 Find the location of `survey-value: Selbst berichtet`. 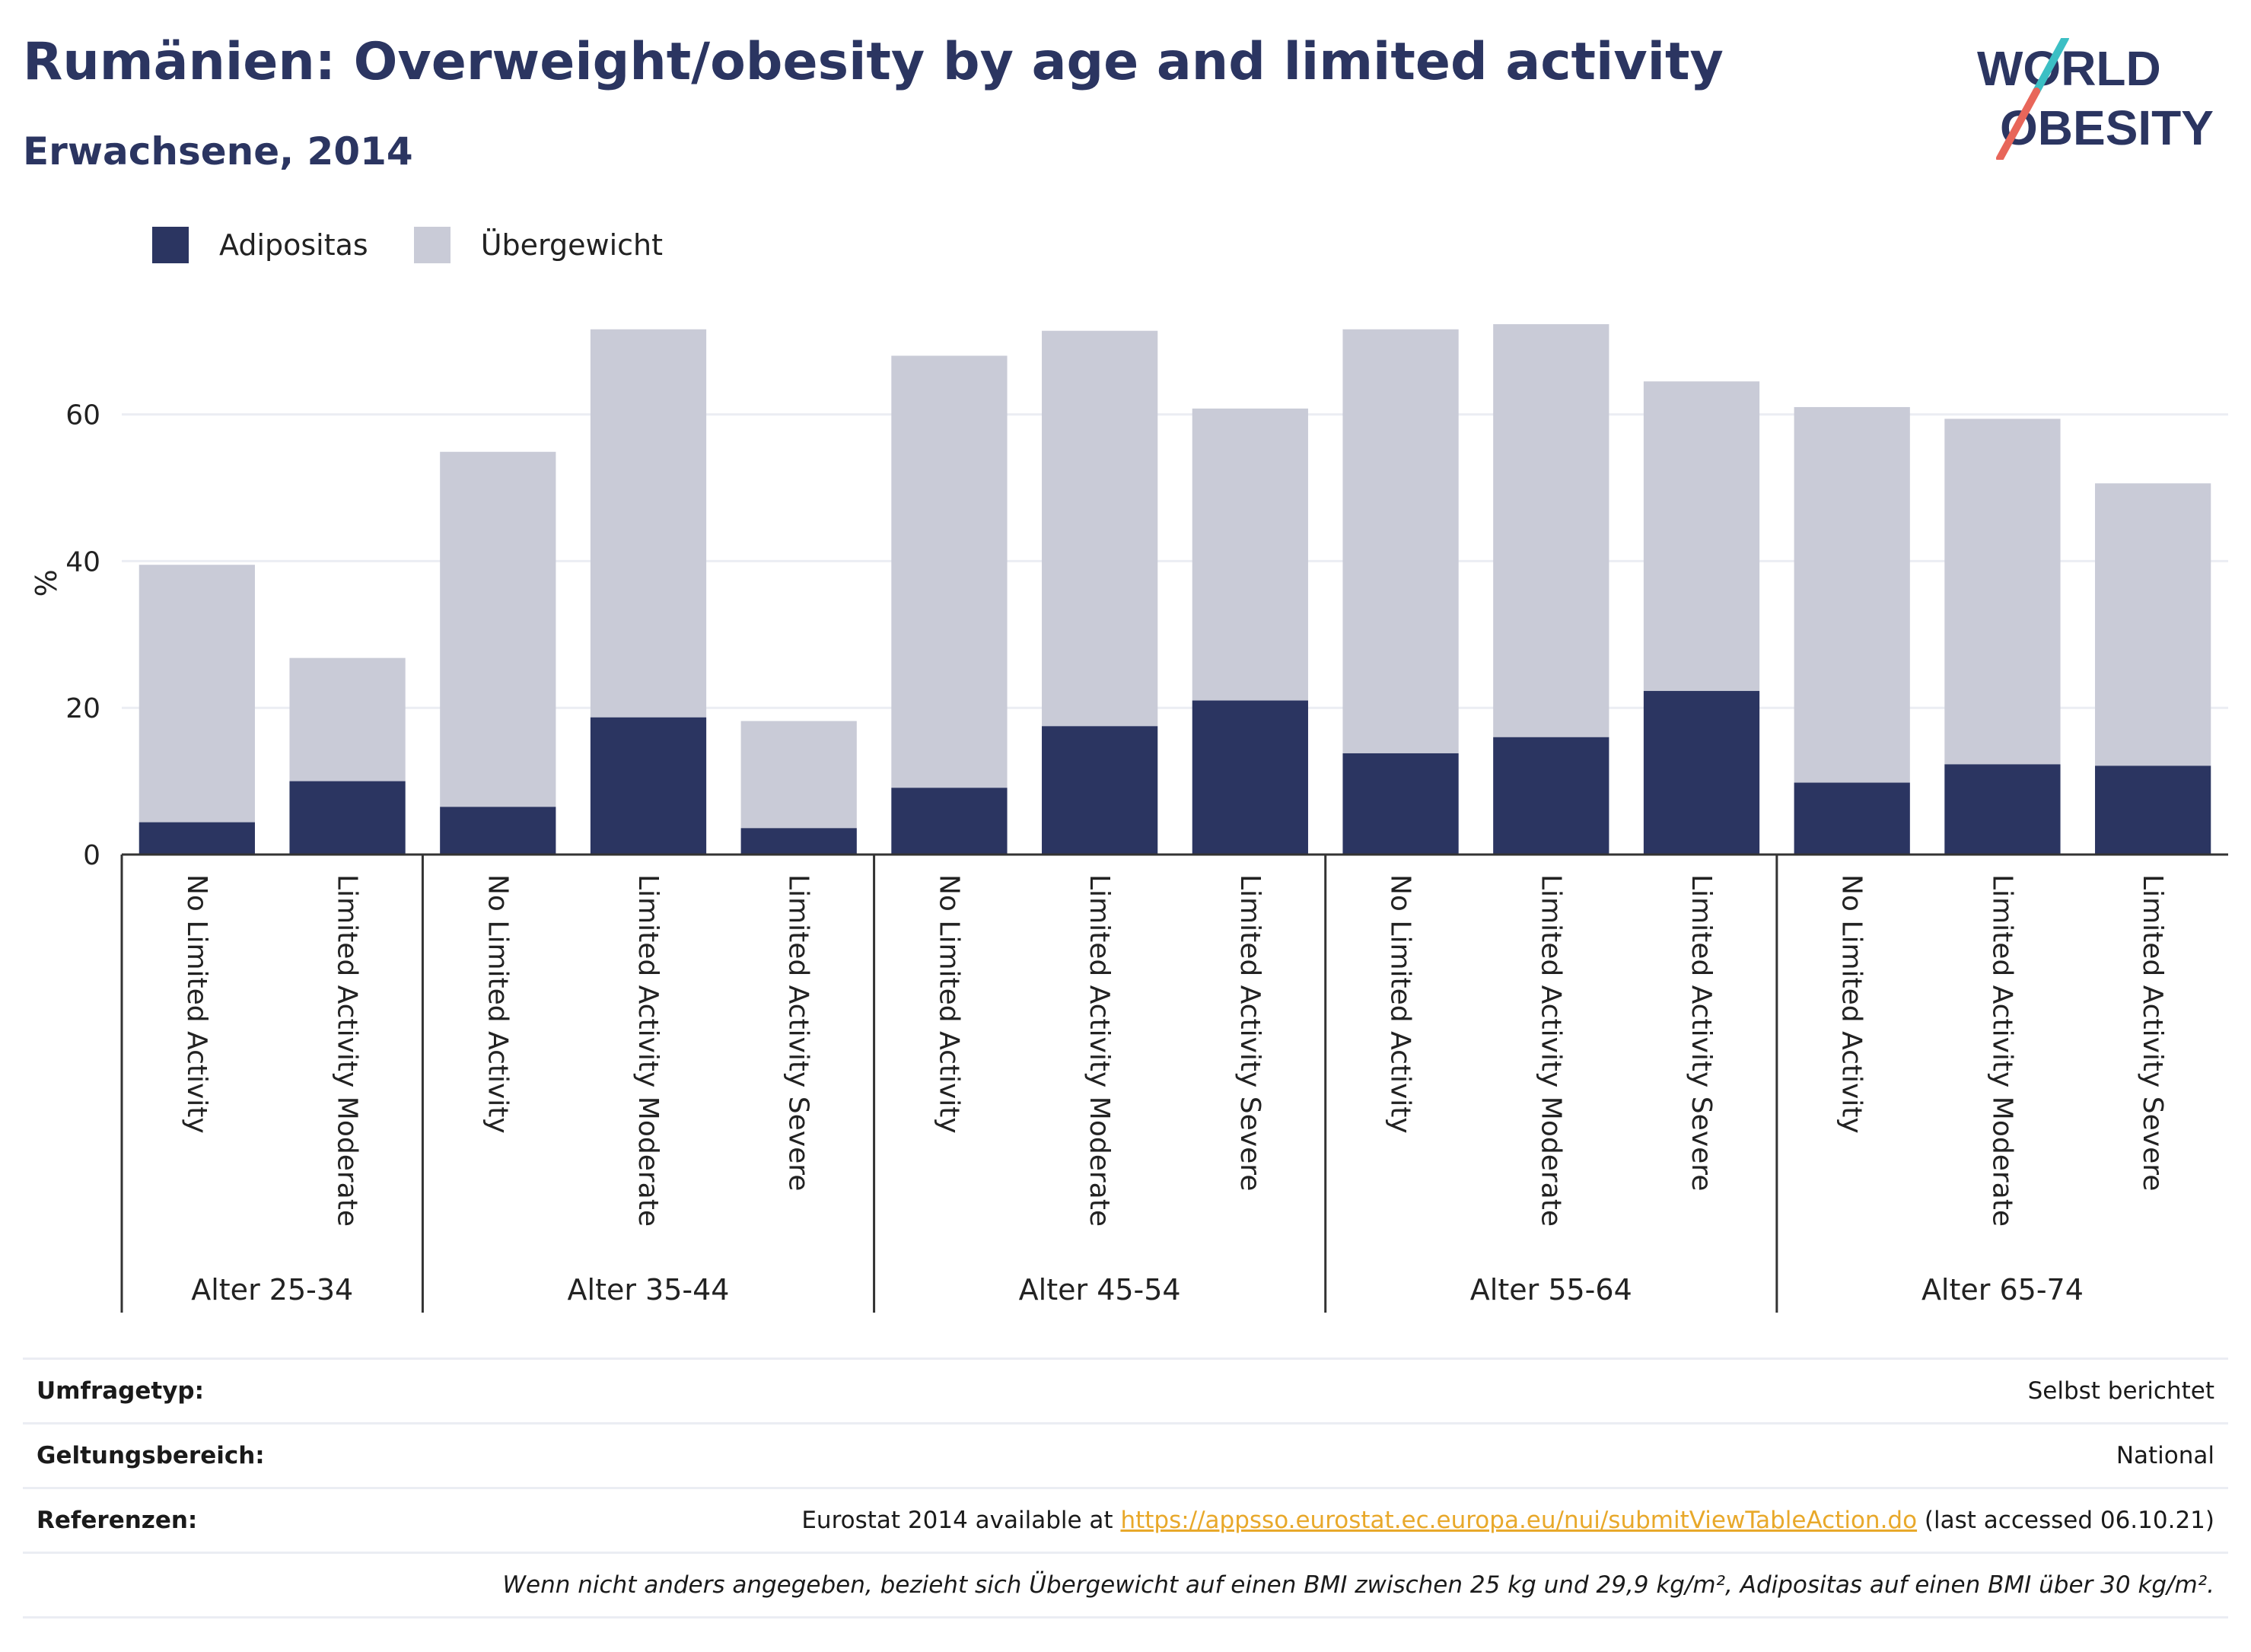

survey-value: Selbst berichtet is located at coordinates (2120, 1391).